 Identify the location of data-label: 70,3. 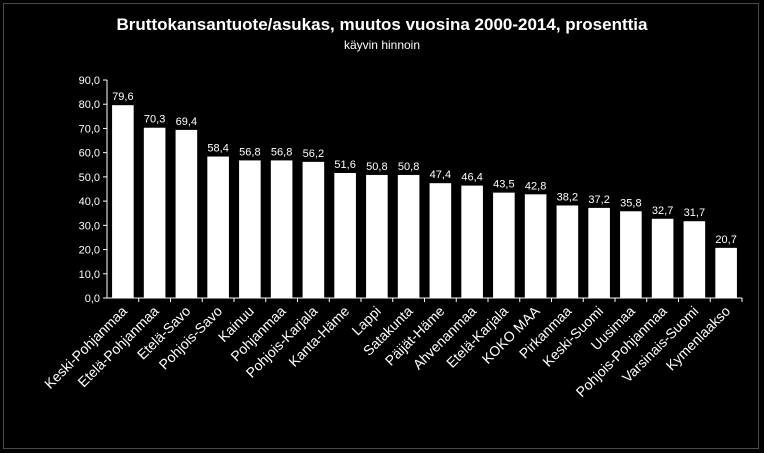
(154, 120).